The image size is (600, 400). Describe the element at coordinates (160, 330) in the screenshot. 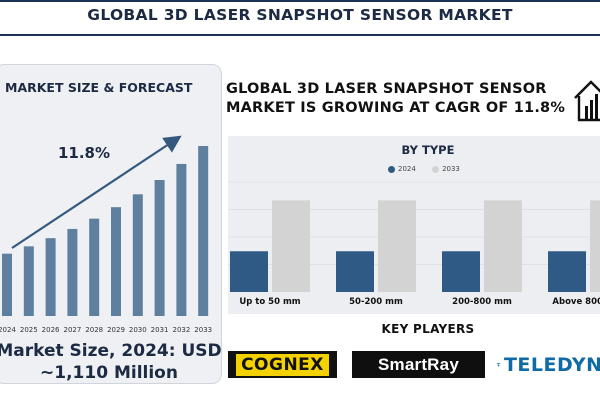

I see `forecast-tick-2031: 2031` at that location.